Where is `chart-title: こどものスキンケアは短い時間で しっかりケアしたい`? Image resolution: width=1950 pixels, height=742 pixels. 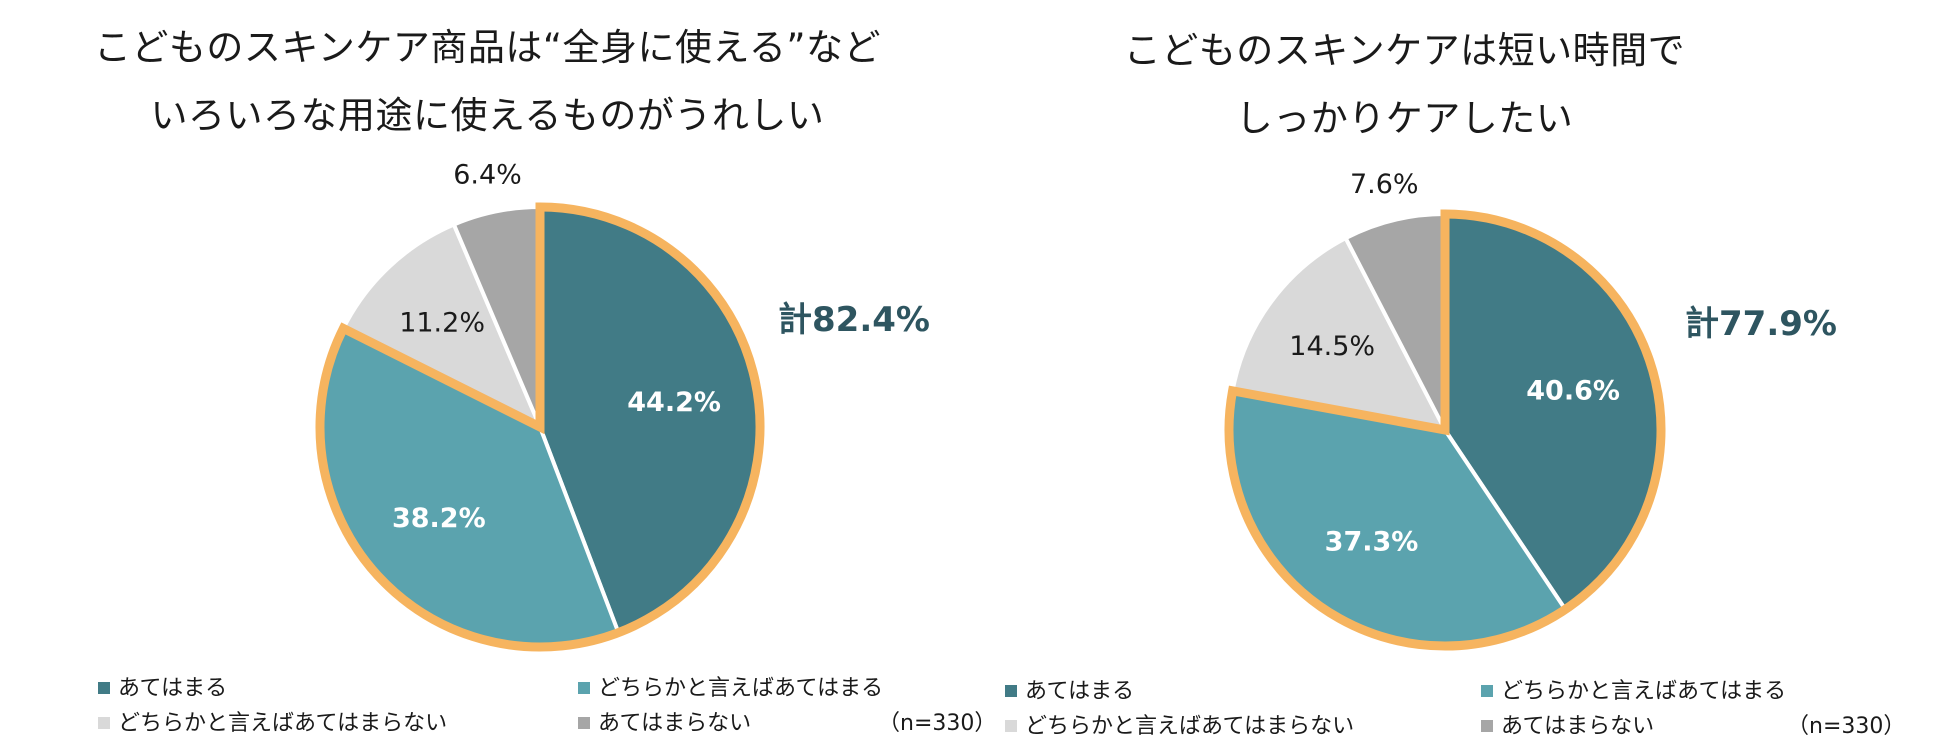
chart-title: こどものスキンケアは短い時間で しっかりケアしたい is located at coordinates (1404, 85).